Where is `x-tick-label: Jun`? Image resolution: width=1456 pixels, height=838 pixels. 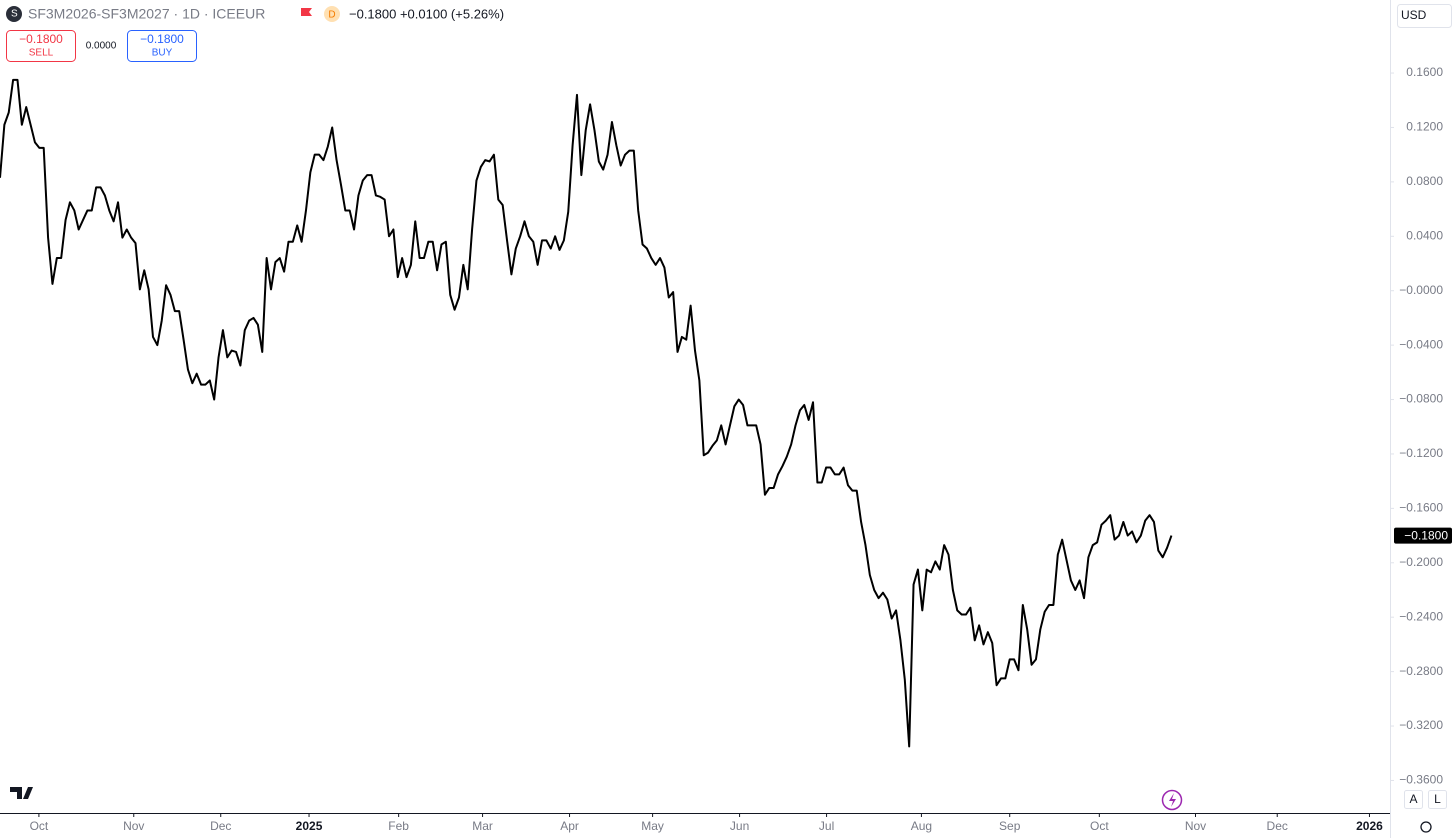
x-tick-label: Jun is located at coordinates (739, 826).